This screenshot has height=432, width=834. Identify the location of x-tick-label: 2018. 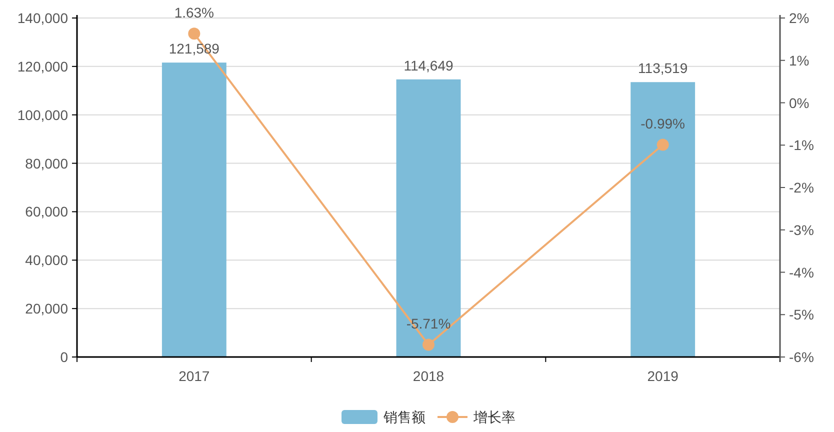
(428, 376).